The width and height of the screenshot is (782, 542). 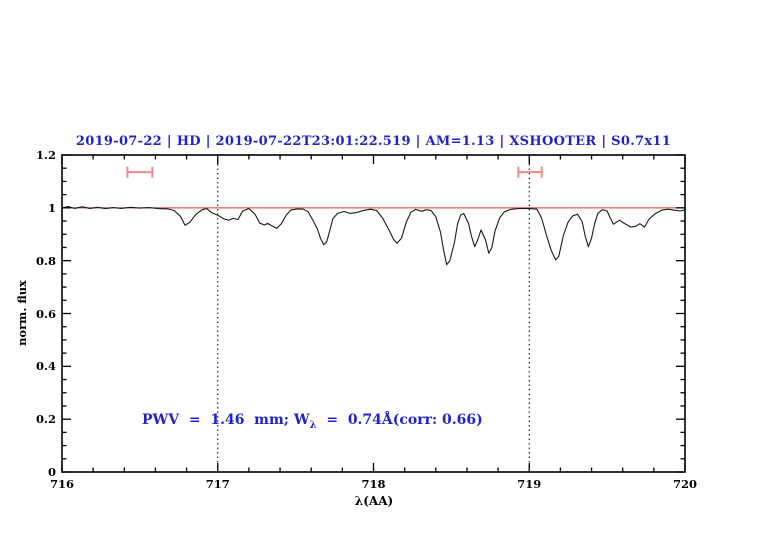 I want to click on pwv-annotation-sub: λ, so click(x=313, y=425).